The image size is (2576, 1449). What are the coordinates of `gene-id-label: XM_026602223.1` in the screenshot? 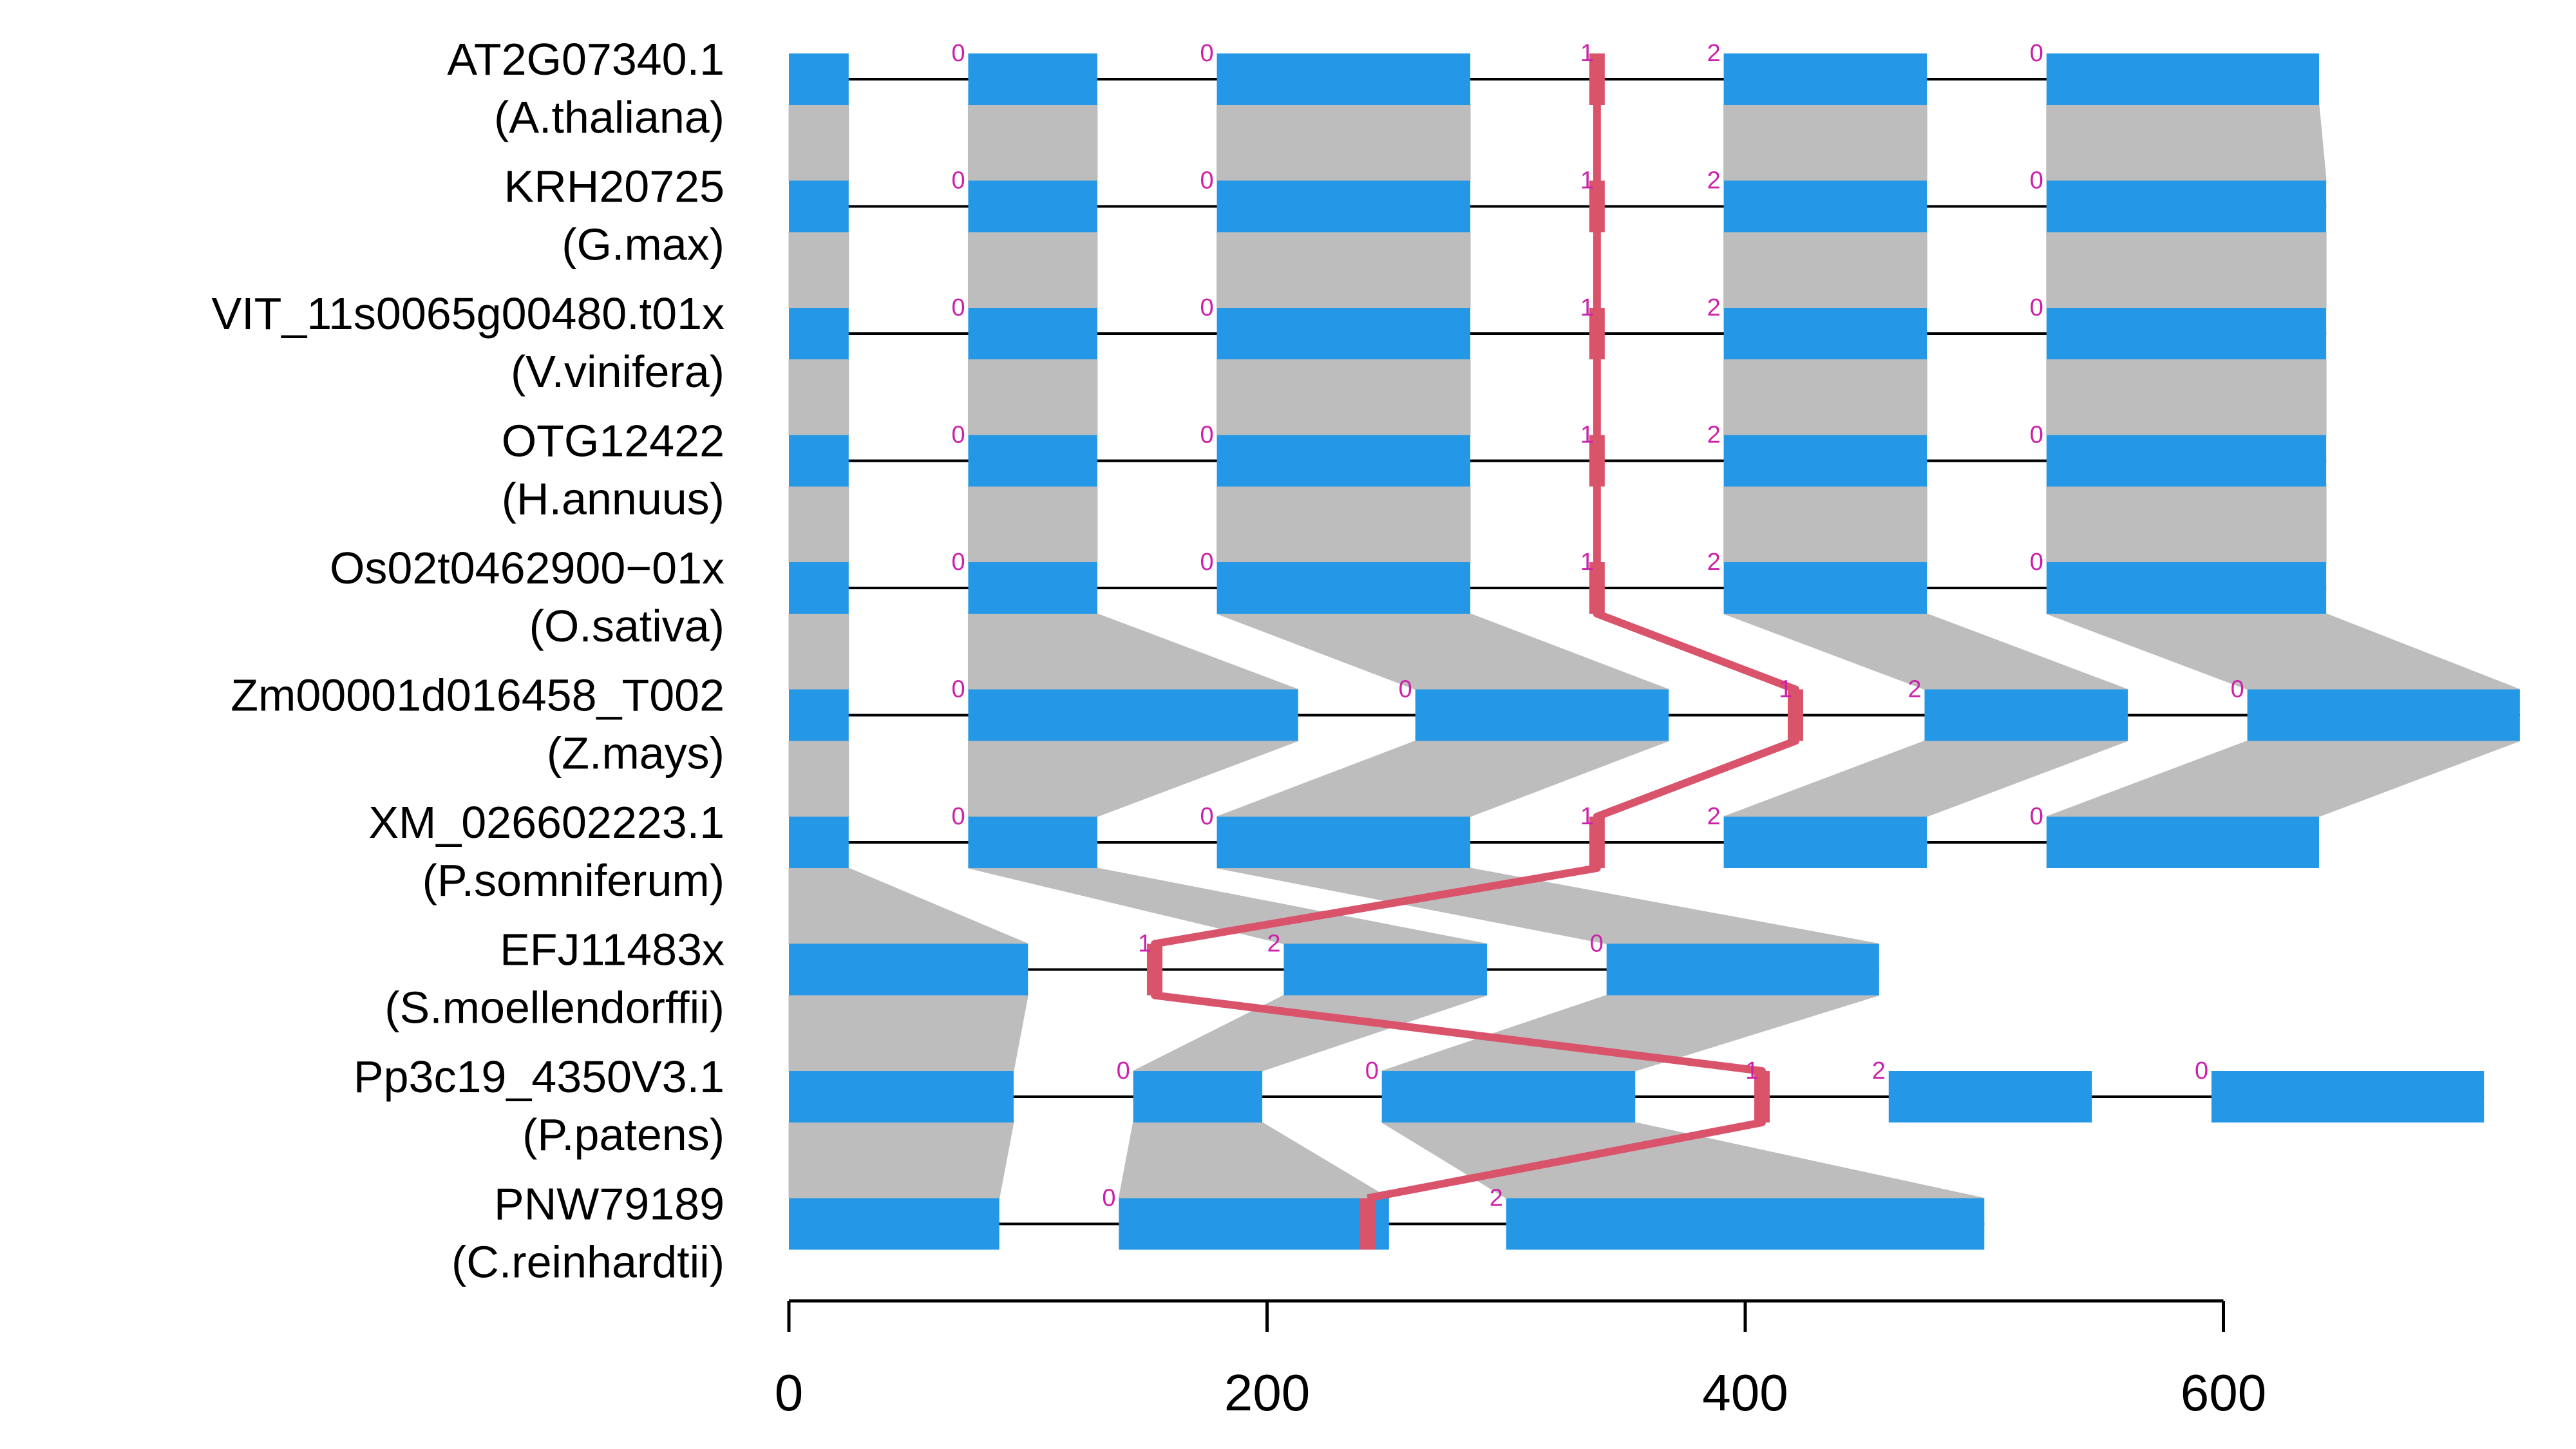 It's located at (546, 822).